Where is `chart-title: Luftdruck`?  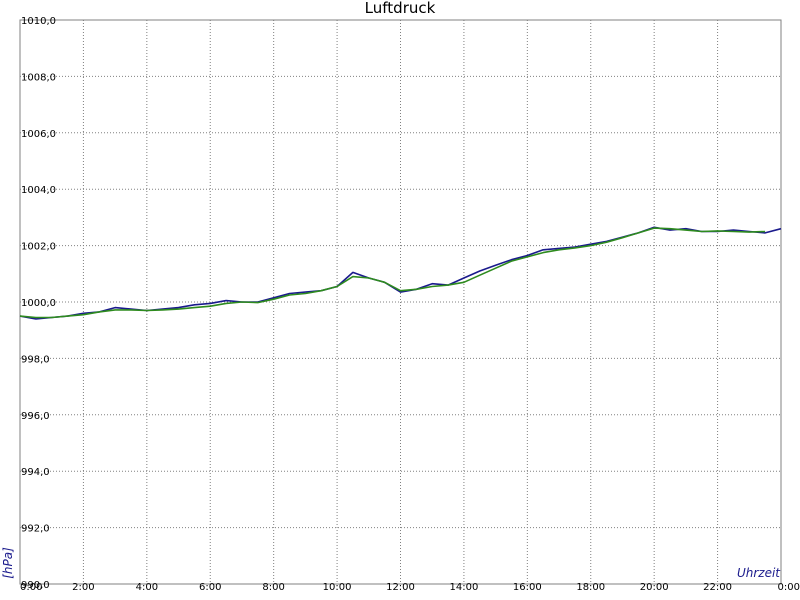
chart-title: Luftdruck is located at coordinates (400, 8).